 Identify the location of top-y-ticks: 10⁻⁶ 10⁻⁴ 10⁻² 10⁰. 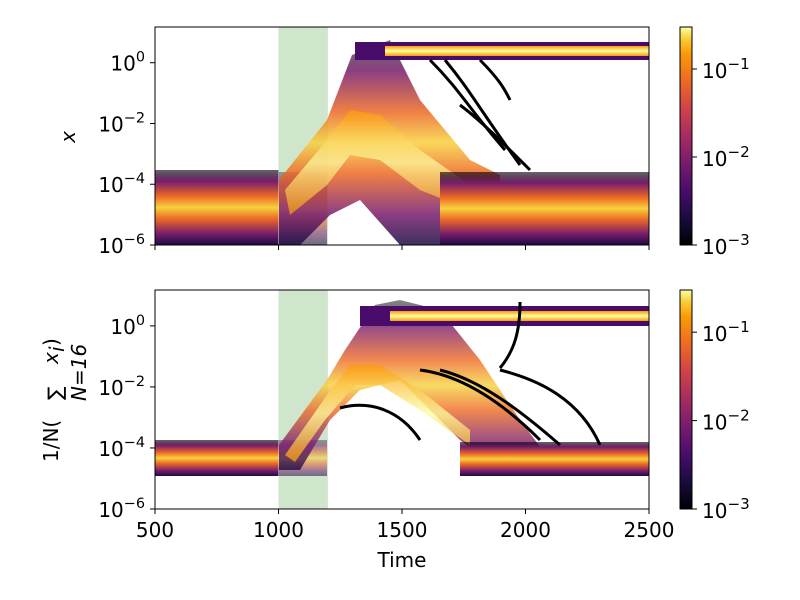
(126, 154).